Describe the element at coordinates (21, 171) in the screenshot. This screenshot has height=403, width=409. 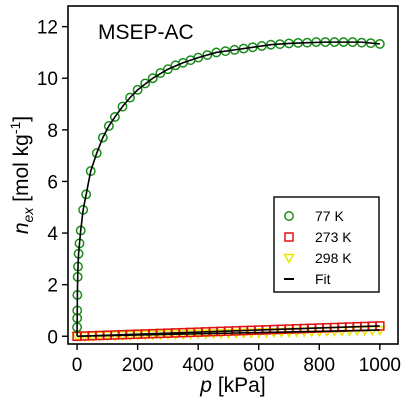
I see `y-axis-unit: [mol kg` at that location.